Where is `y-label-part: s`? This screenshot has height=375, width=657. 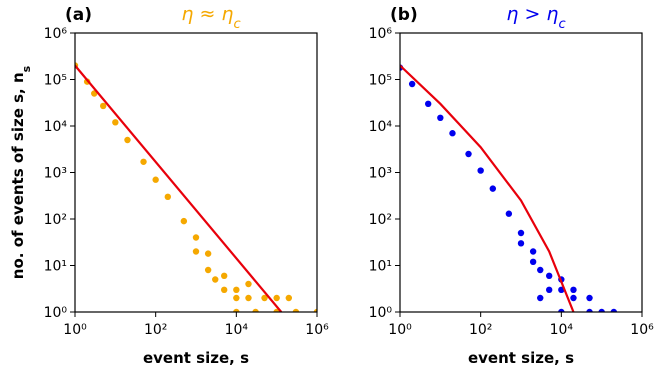
y-label-part: s is located at coordinates (26, 68).